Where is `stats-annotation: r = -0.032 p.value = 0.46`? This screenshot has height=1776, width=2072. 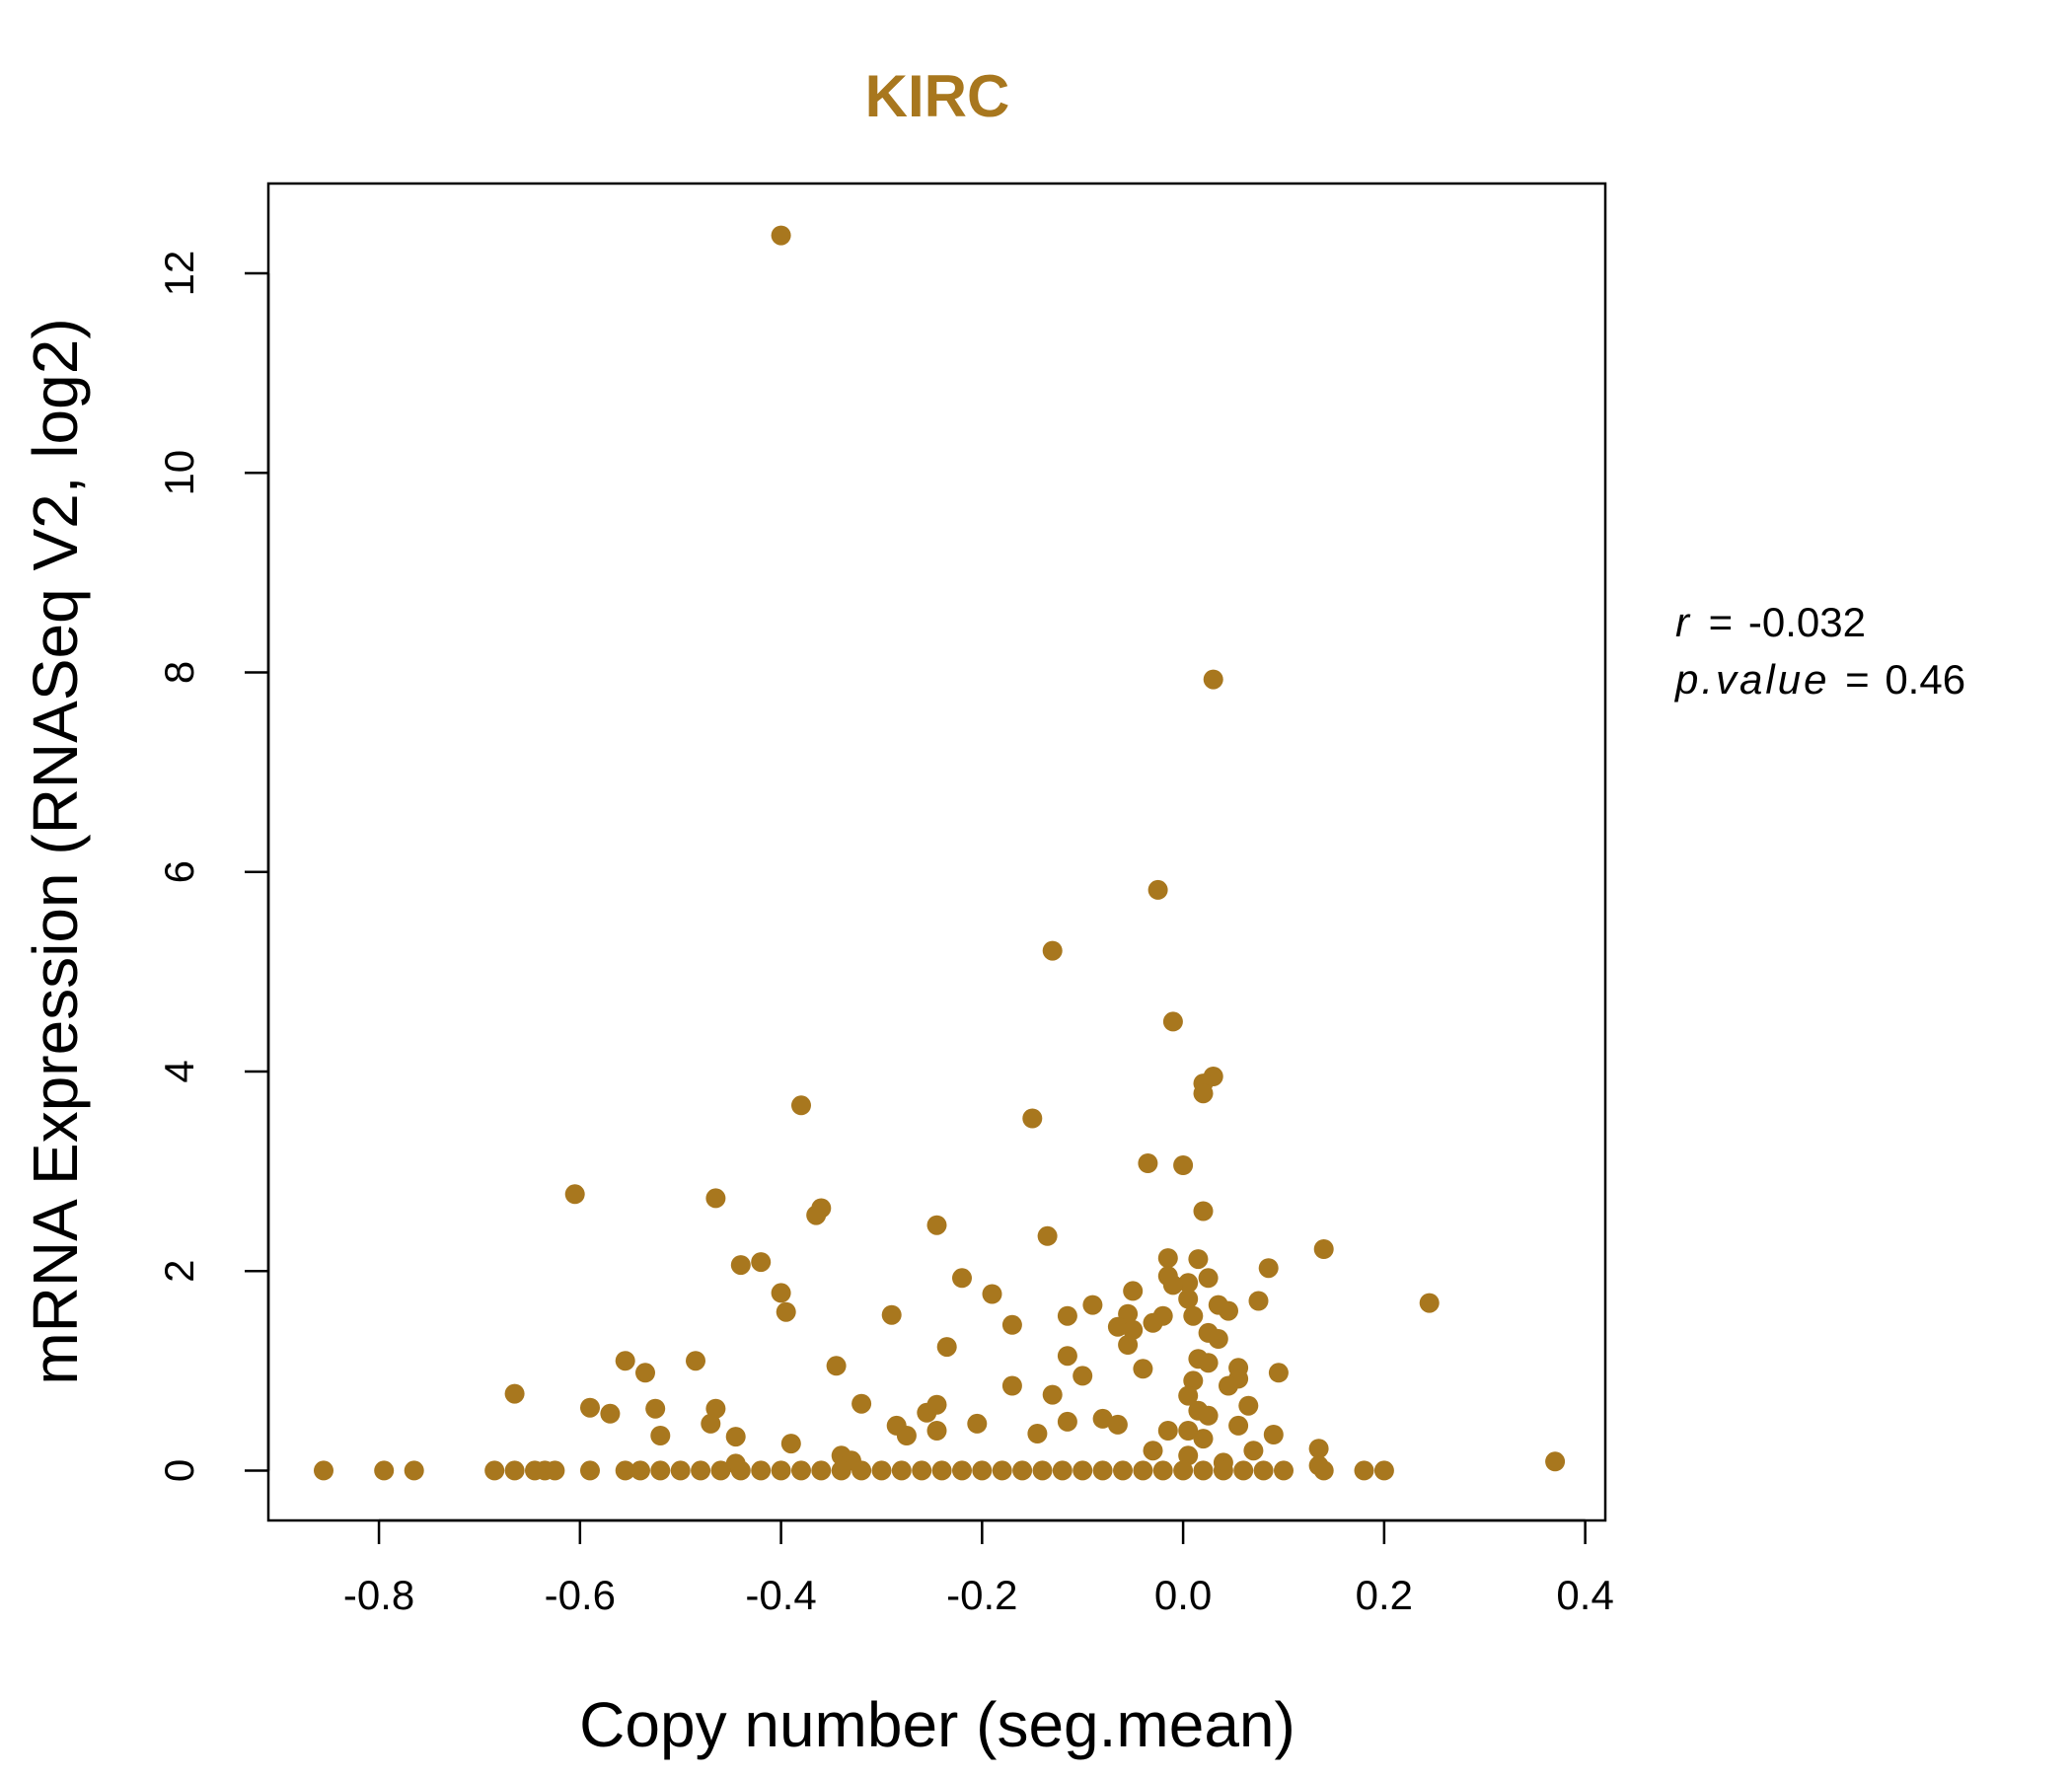
stats-annotation: r = -0.032 p.value = 0.46 is located at coordinates (1819, 651).